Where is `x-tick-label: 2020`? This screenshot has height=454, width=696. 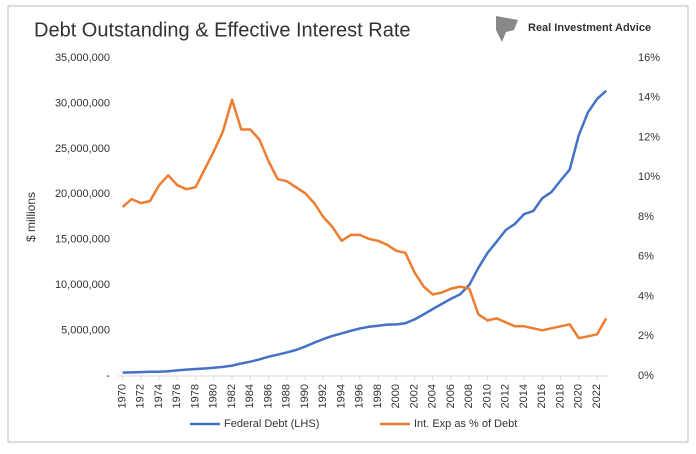
x-tick-label: 2020 is located at coordinates (579, 396).